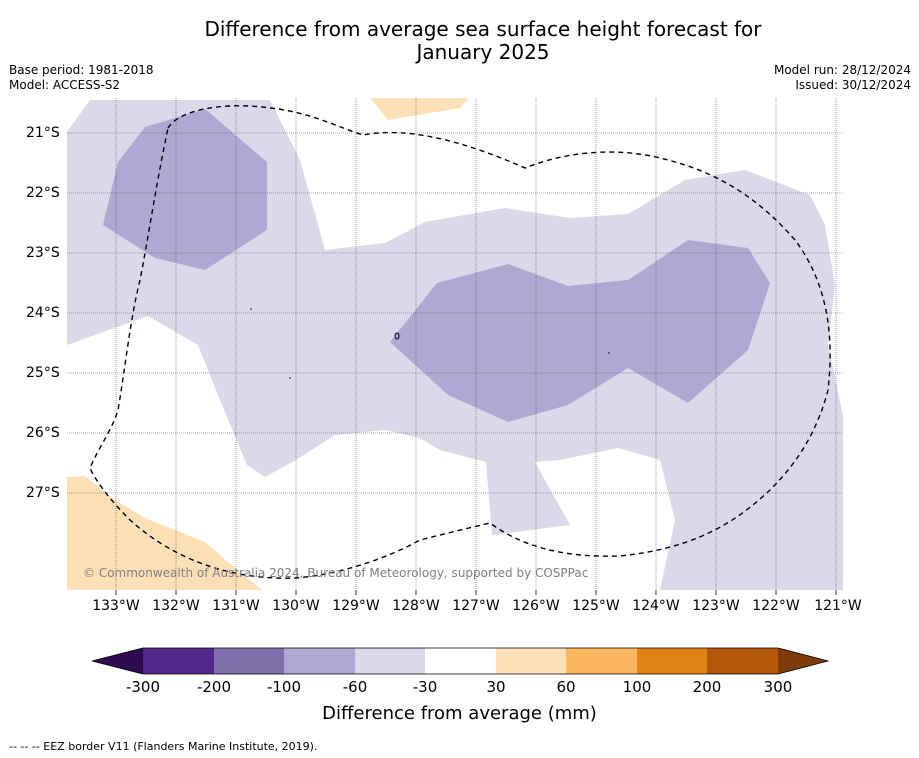 This screenshot has height=758, width=919. I want to click on positive-region-north, so click(419, 109).